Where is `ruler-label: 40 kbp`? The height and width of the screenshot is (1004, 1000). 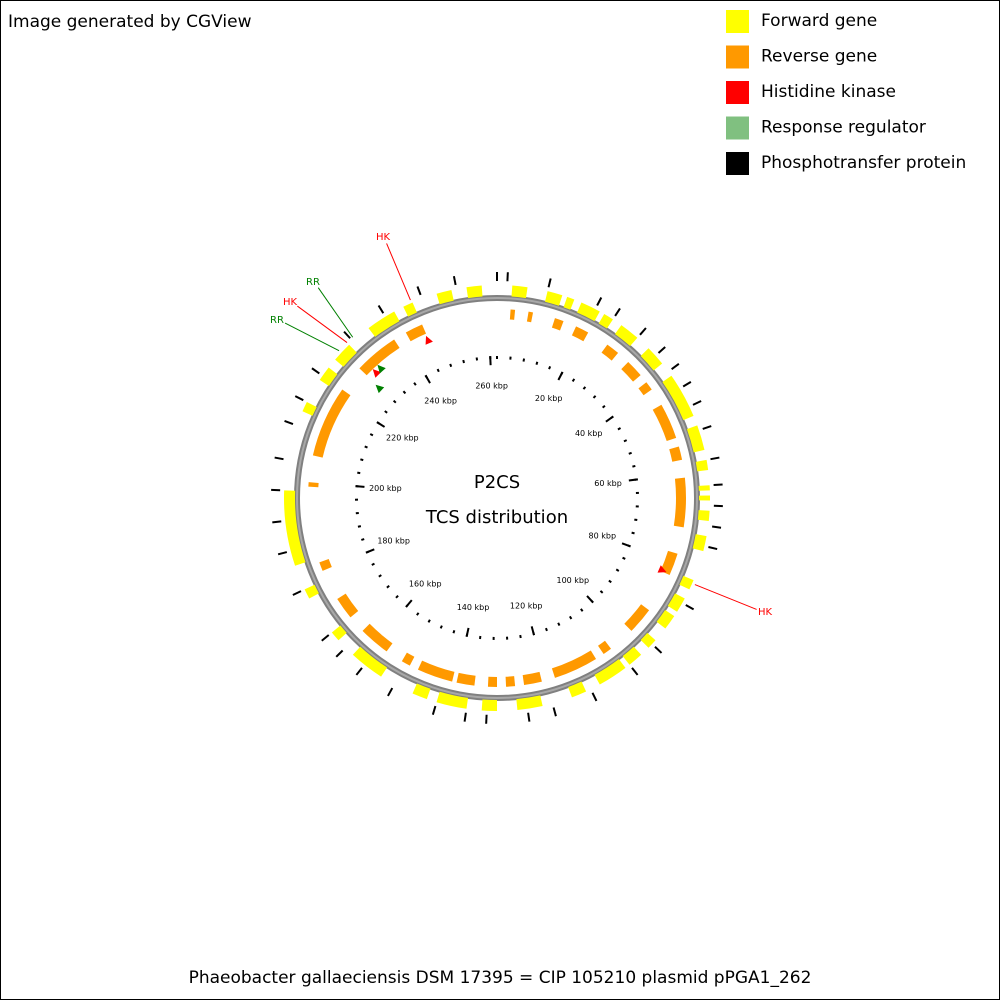 ruler-label: 40 kbp is located at coordinates (589, 433).